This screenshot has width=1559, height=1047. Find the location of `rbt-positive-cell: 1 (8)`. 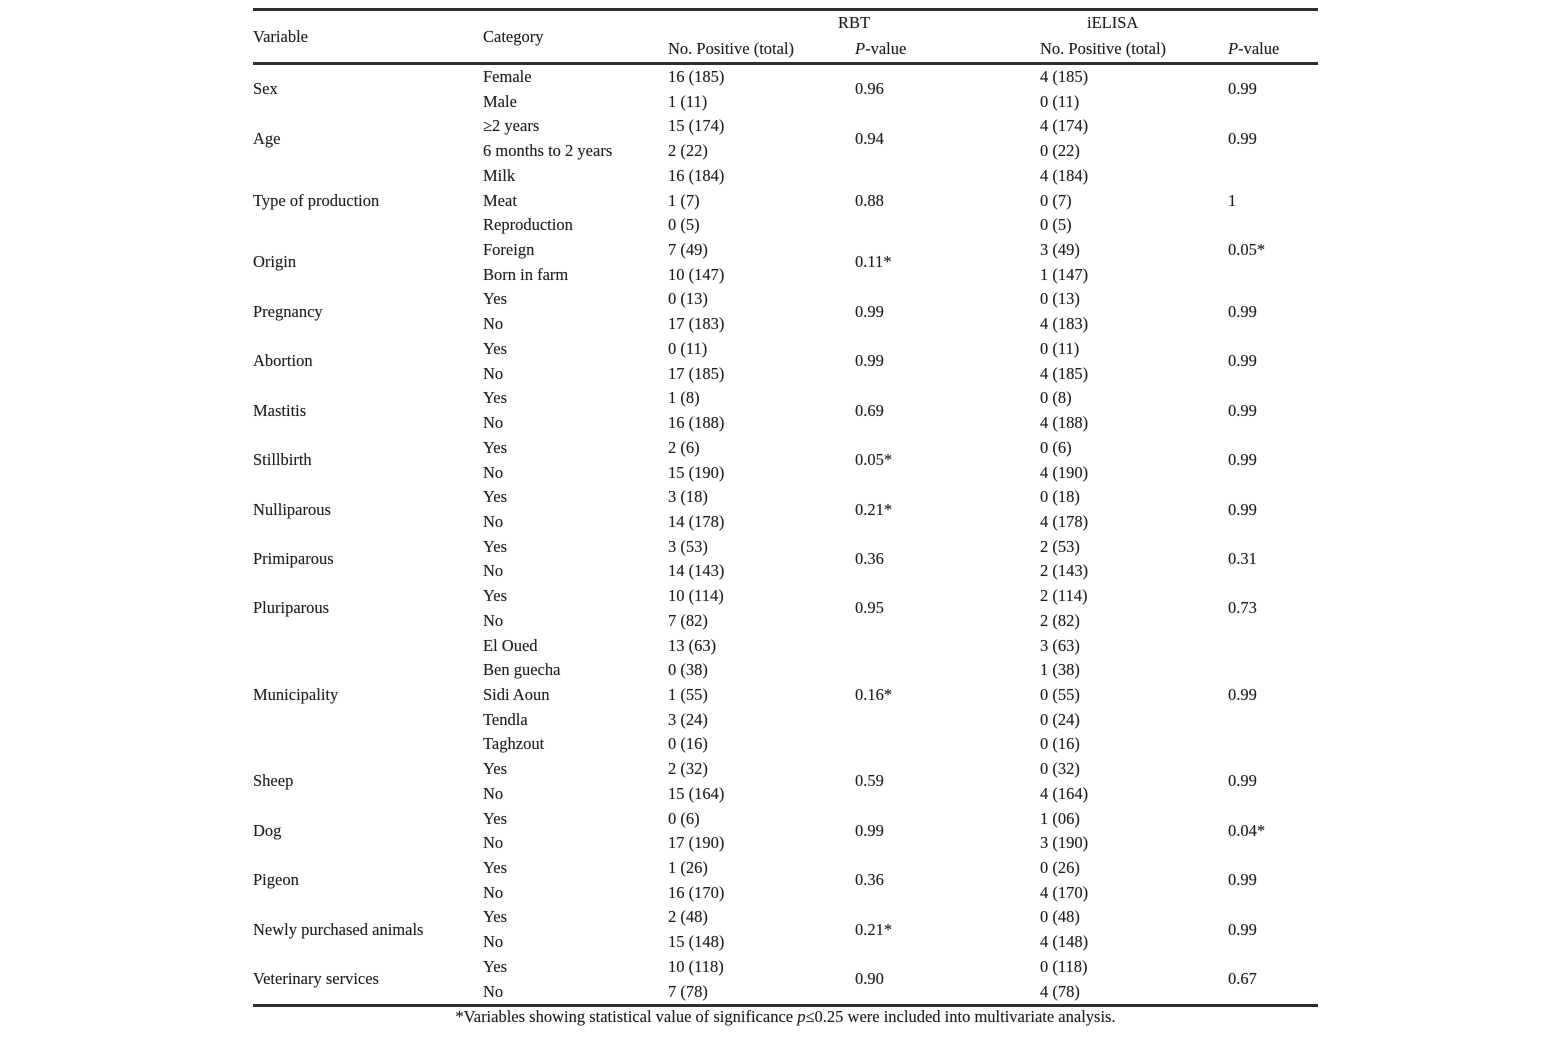

rbt-positive-cell: 1 (8) is located at coordinates (684, 398).